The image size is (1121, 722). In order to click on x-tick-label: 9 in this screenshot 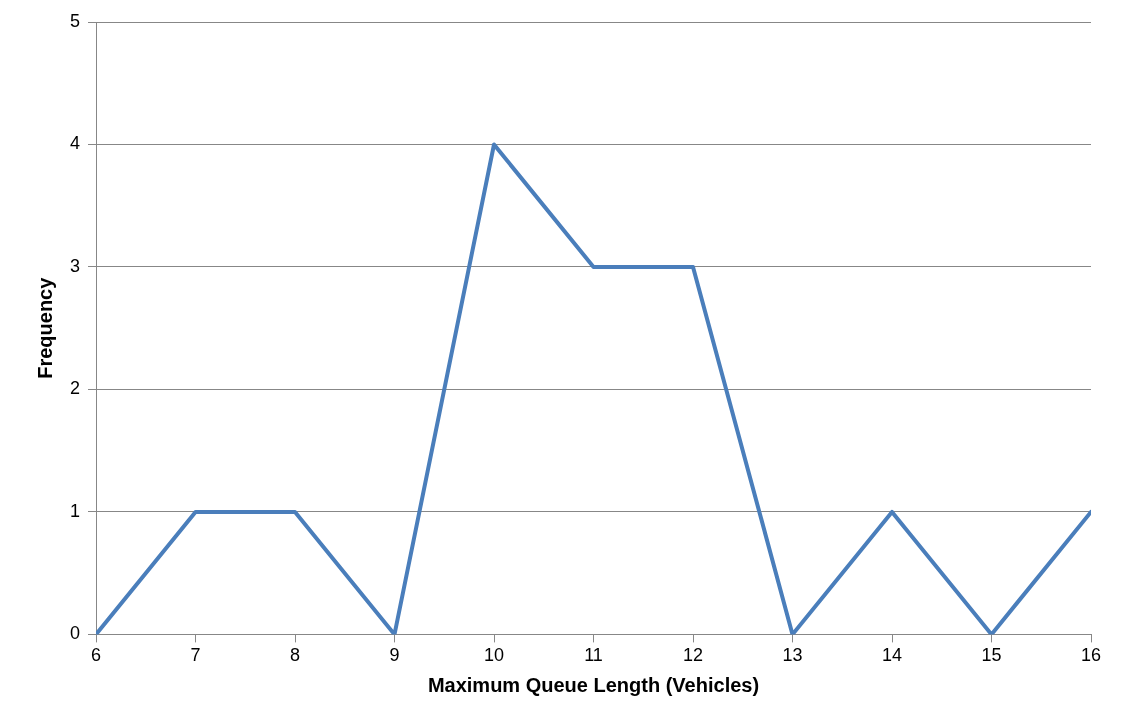, I will do `click(394, 655)`.